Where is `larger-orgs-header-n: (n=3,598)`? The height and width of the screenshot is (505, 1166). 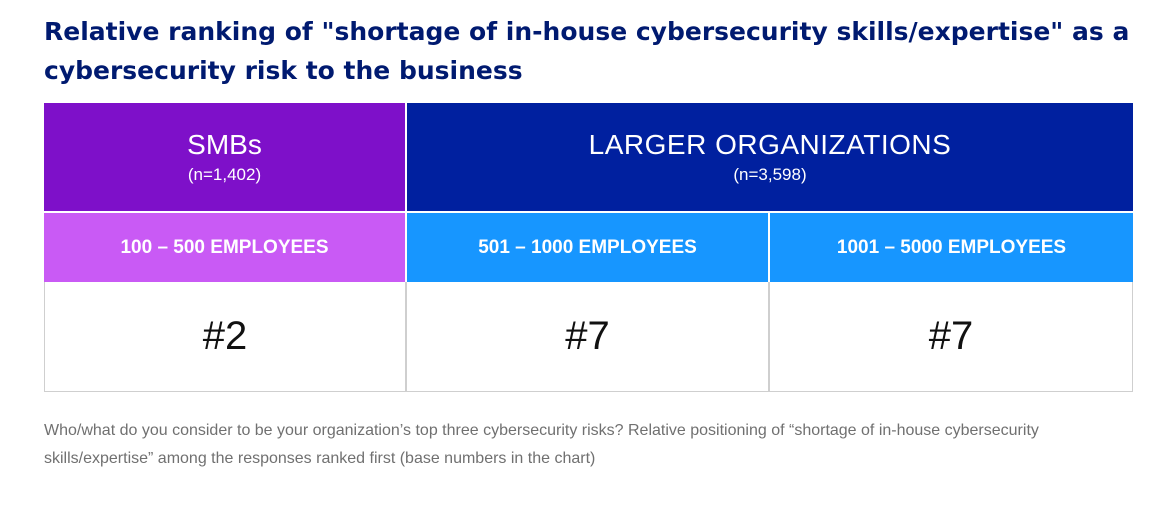
larger-orgs-header-n: (n=3,598) is located at coordinates (770, 174).